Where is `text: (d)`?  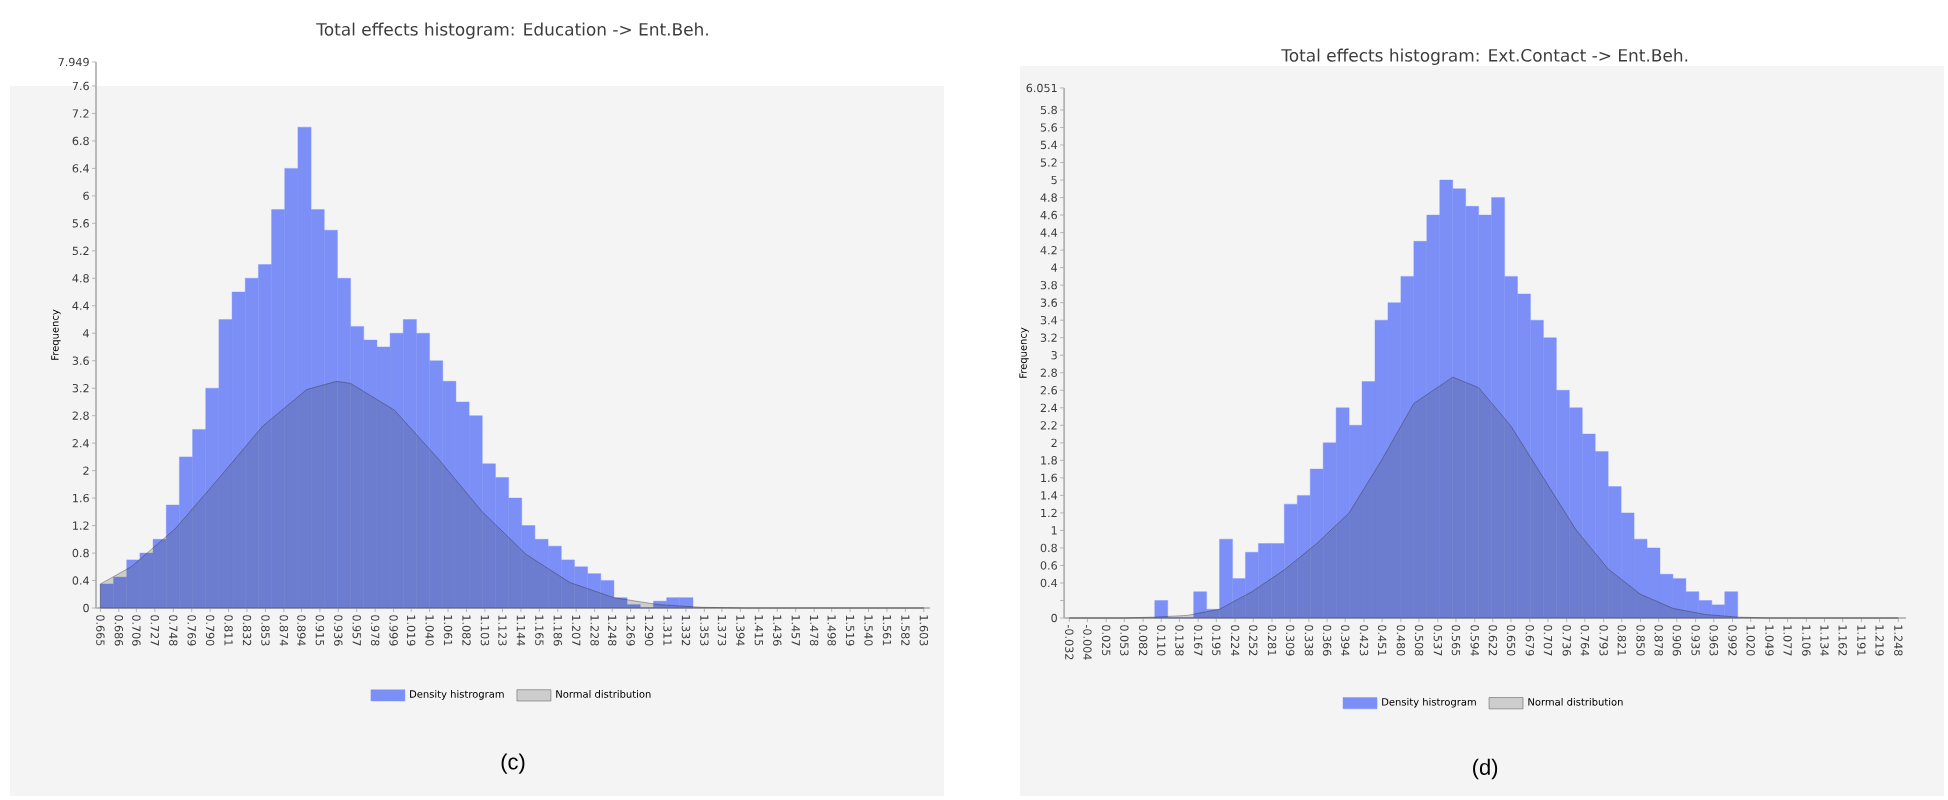
text: (d) is located at coordinates (1485, 769).